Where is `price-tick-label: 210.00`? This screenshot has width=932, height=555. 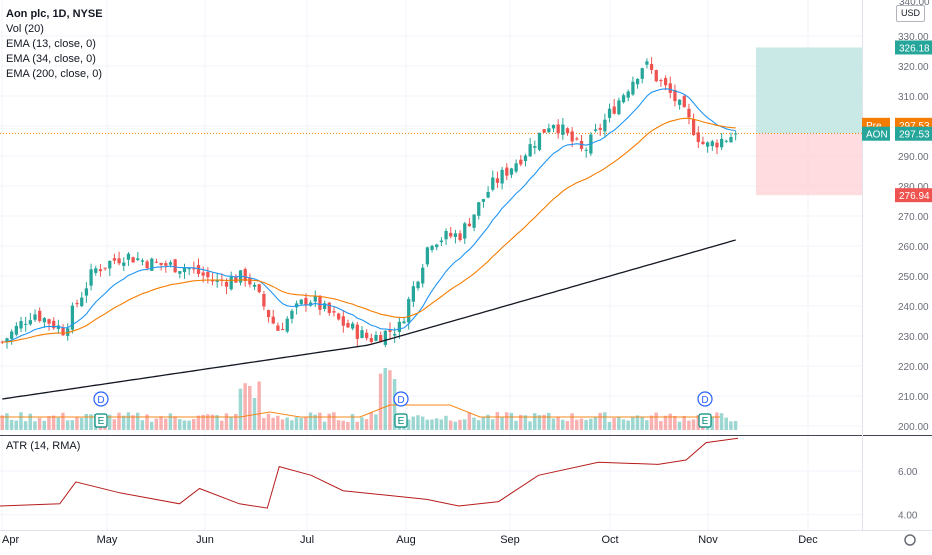
price-tick-label: 210.00 is located at coordinates (913, 397).